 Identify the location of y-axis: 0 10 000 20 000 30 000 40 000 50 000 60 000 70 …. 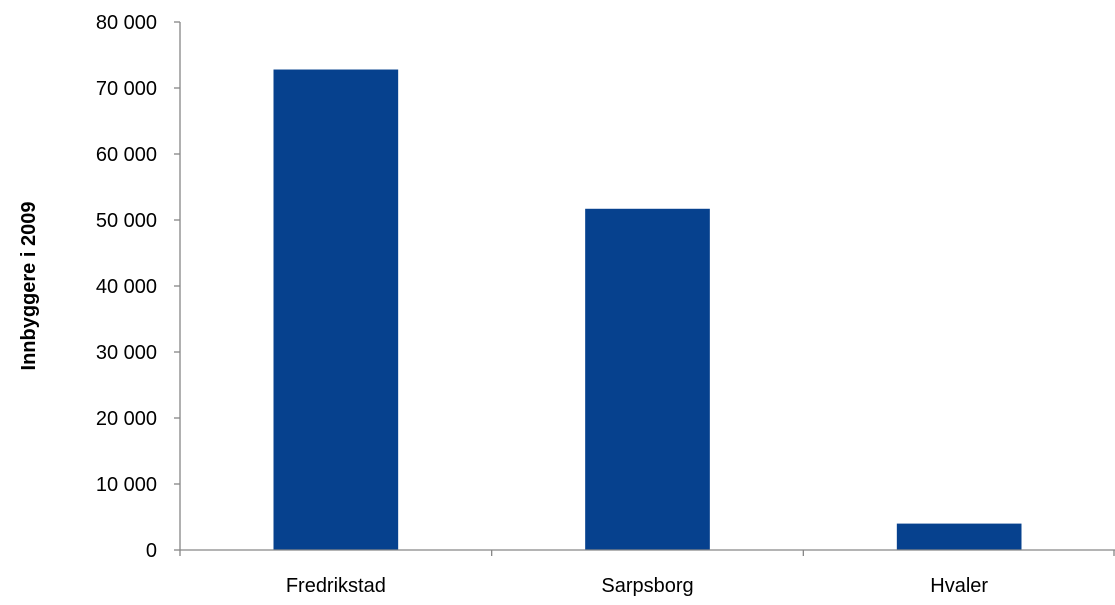
(138, 287).